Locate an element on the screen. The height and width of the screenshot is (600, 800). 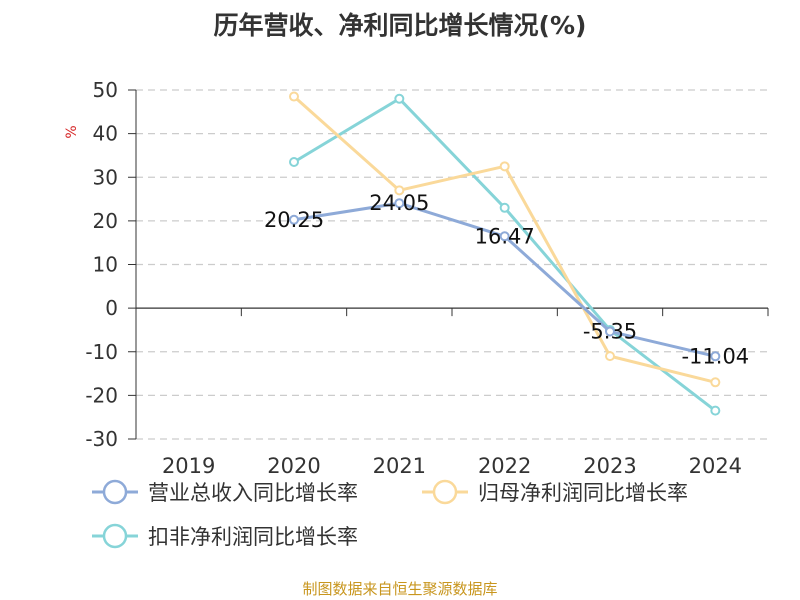
legend-label: 营业总收入同比增长率 is located at coordinates (253, 493).